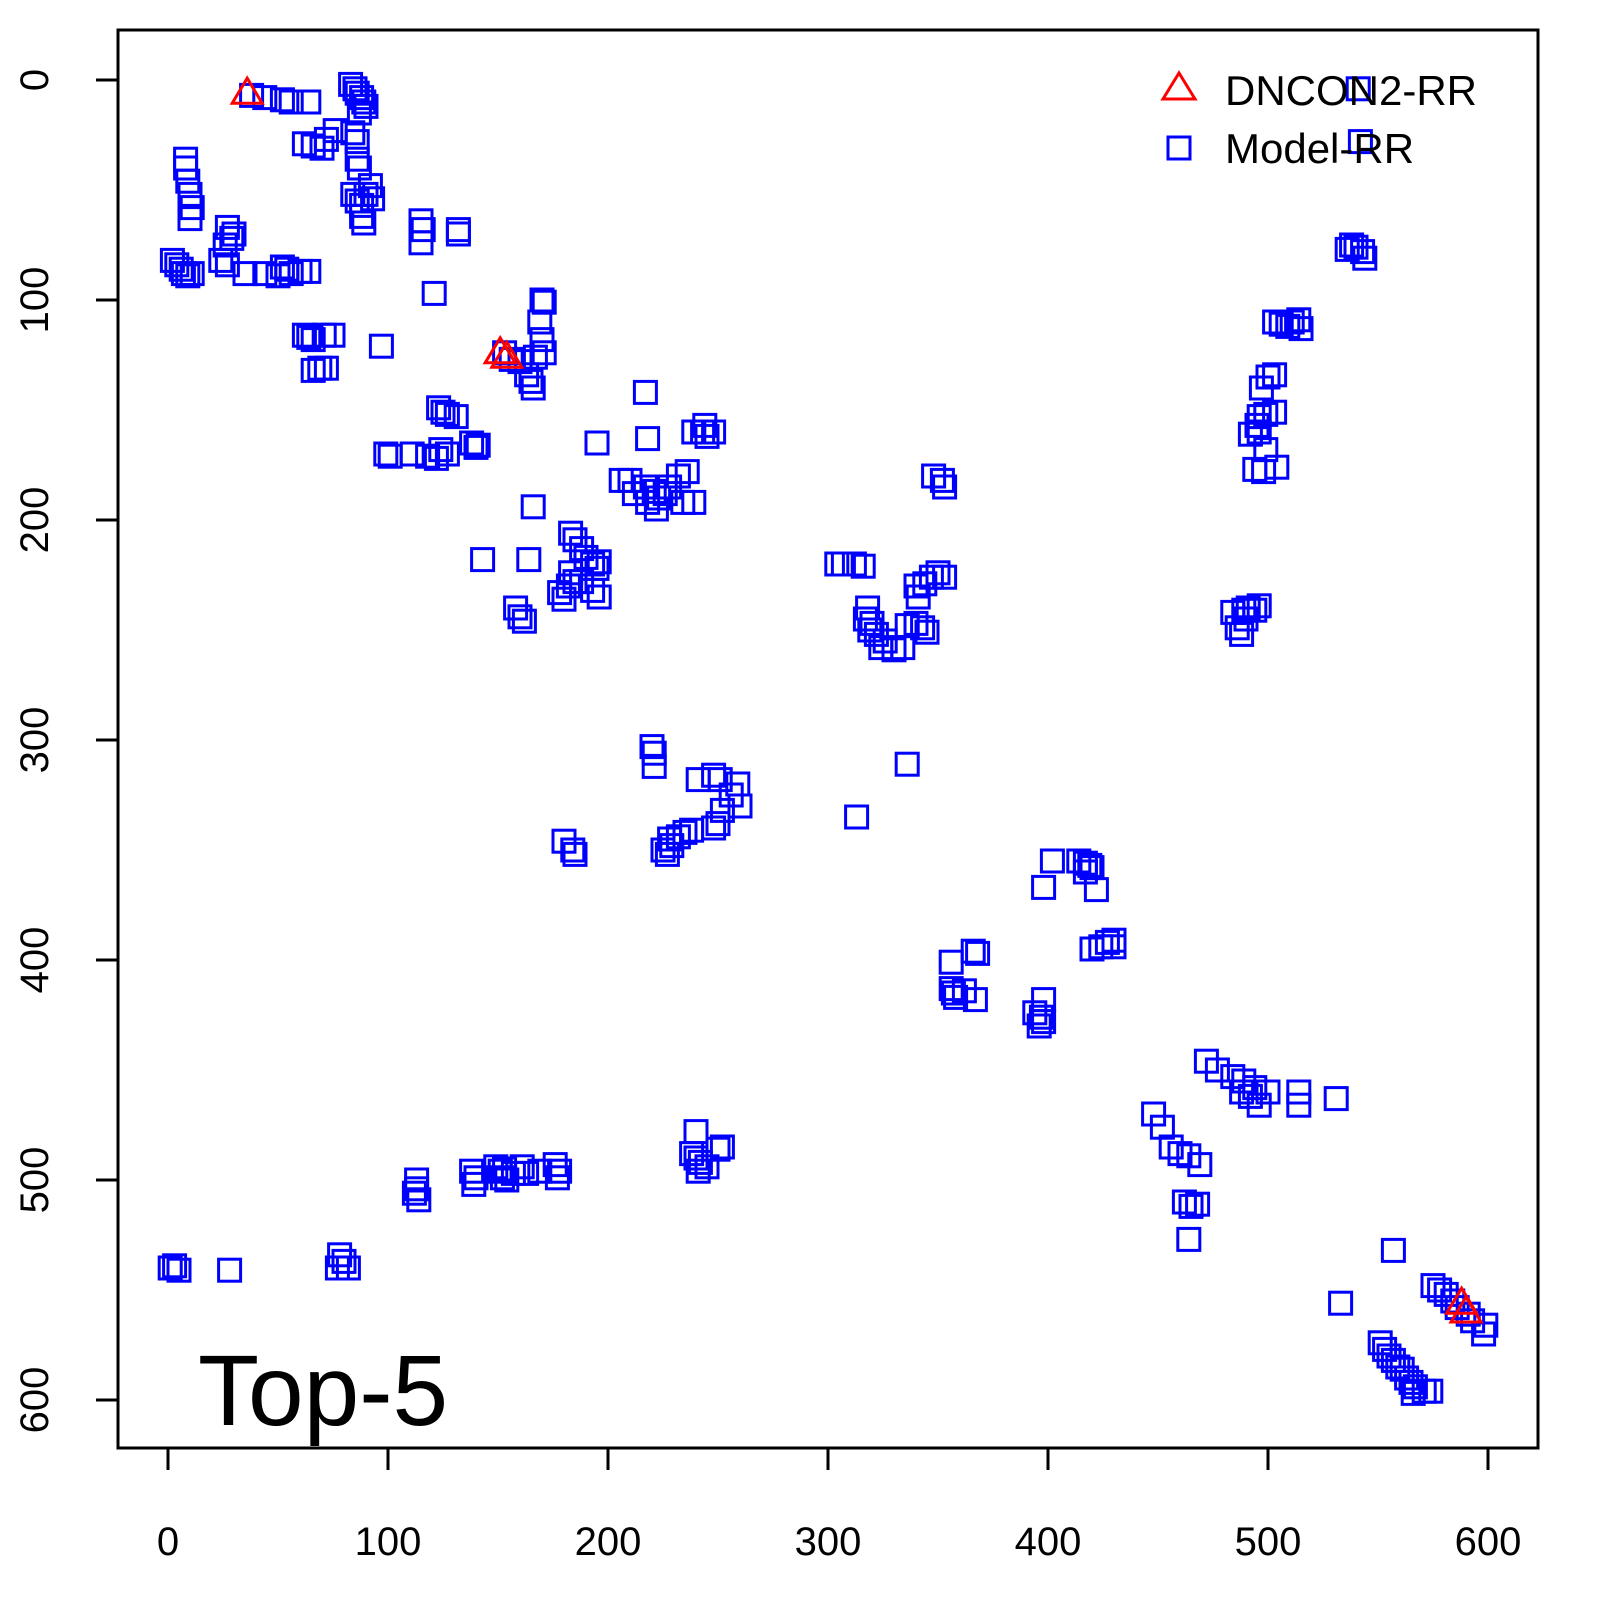 This screenshot has width=1600, height=1600. Describe the element at coordinates (35, 300) in the screenshot. I see `y-tick-label: 100` at that location.